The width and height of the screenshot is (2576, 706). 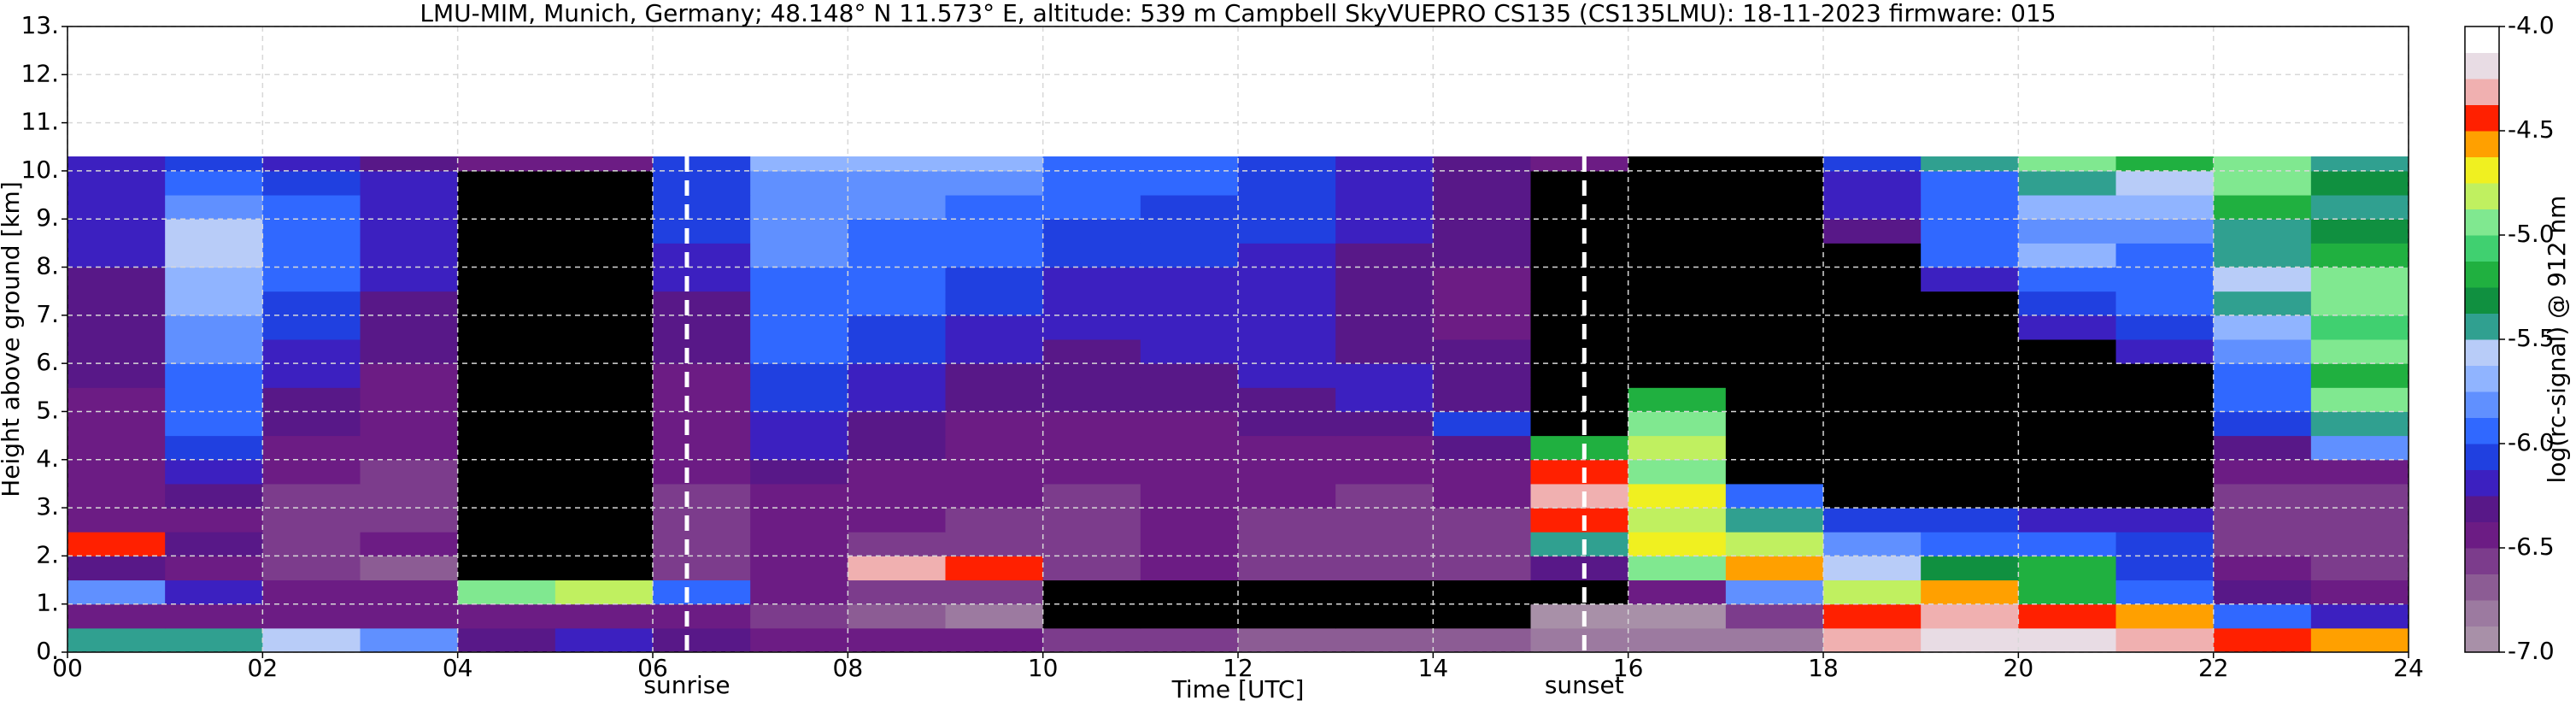 What do you see at coordinates (2213, 668) in the screenshot?
I see `x-tick-label: 22` at bounding box center [2213, 668].